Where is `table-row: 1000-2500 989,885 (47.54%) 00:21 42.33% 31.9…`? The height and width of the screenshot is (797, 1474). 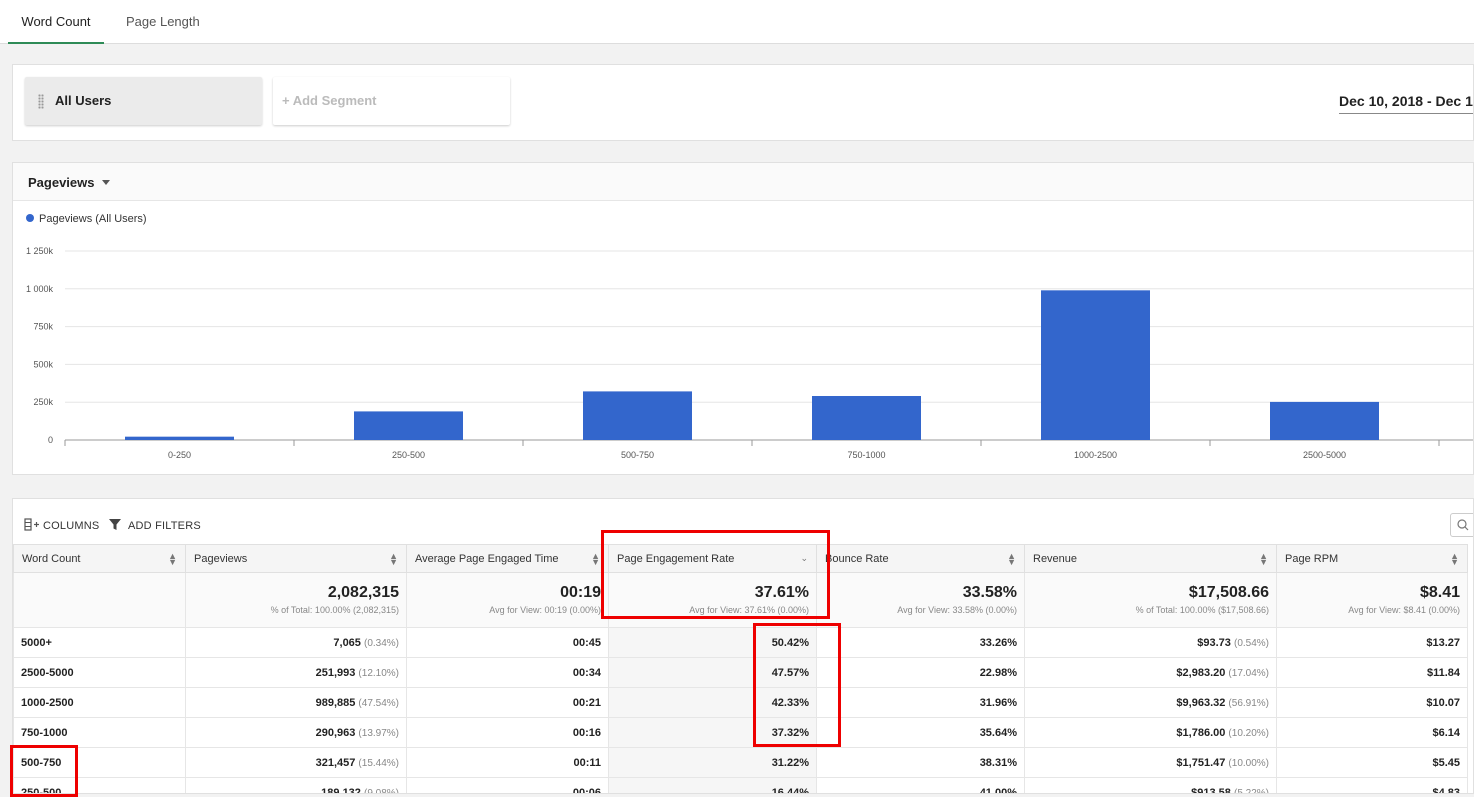
table-row: 1000-2500 989,885 (47.54%) 00:21 42.33% 31.9… is located at coordinates (740, 702).